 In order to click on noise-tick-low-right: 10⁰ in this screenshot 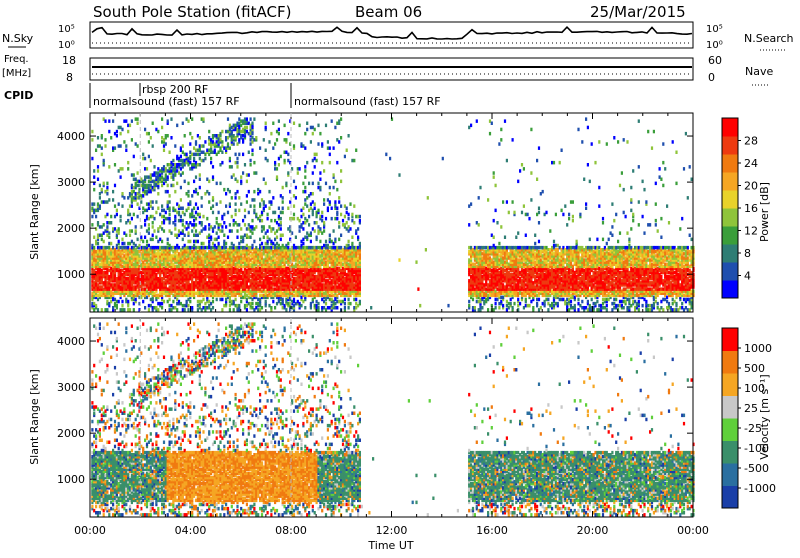, I will do `click(714, 45)`.